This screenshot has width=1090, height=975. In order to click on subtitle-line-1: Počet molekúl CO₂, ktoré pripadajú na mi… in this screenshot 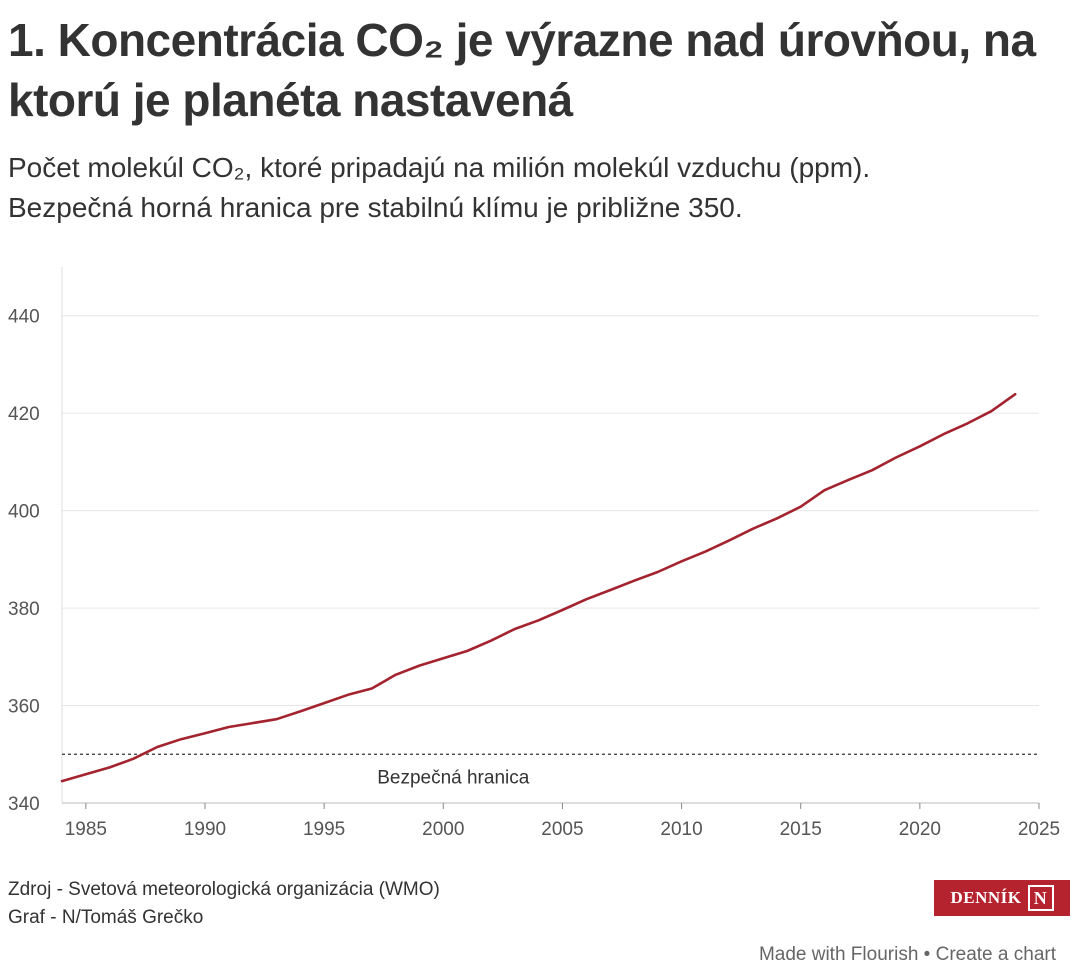, I will do `click(439, 167)`.